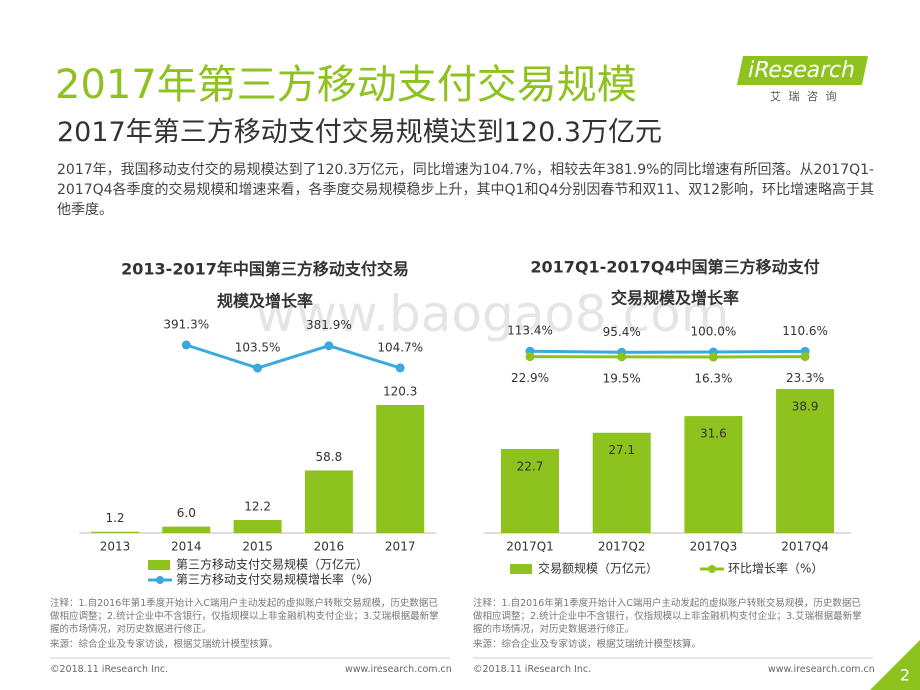 The height and width of the screenshot is (690, 920). Describe the element at coordinates (265, 269) in the screenshot. I see `chart-title: 2013-2017年中国第三方移动支付交易` at that location.